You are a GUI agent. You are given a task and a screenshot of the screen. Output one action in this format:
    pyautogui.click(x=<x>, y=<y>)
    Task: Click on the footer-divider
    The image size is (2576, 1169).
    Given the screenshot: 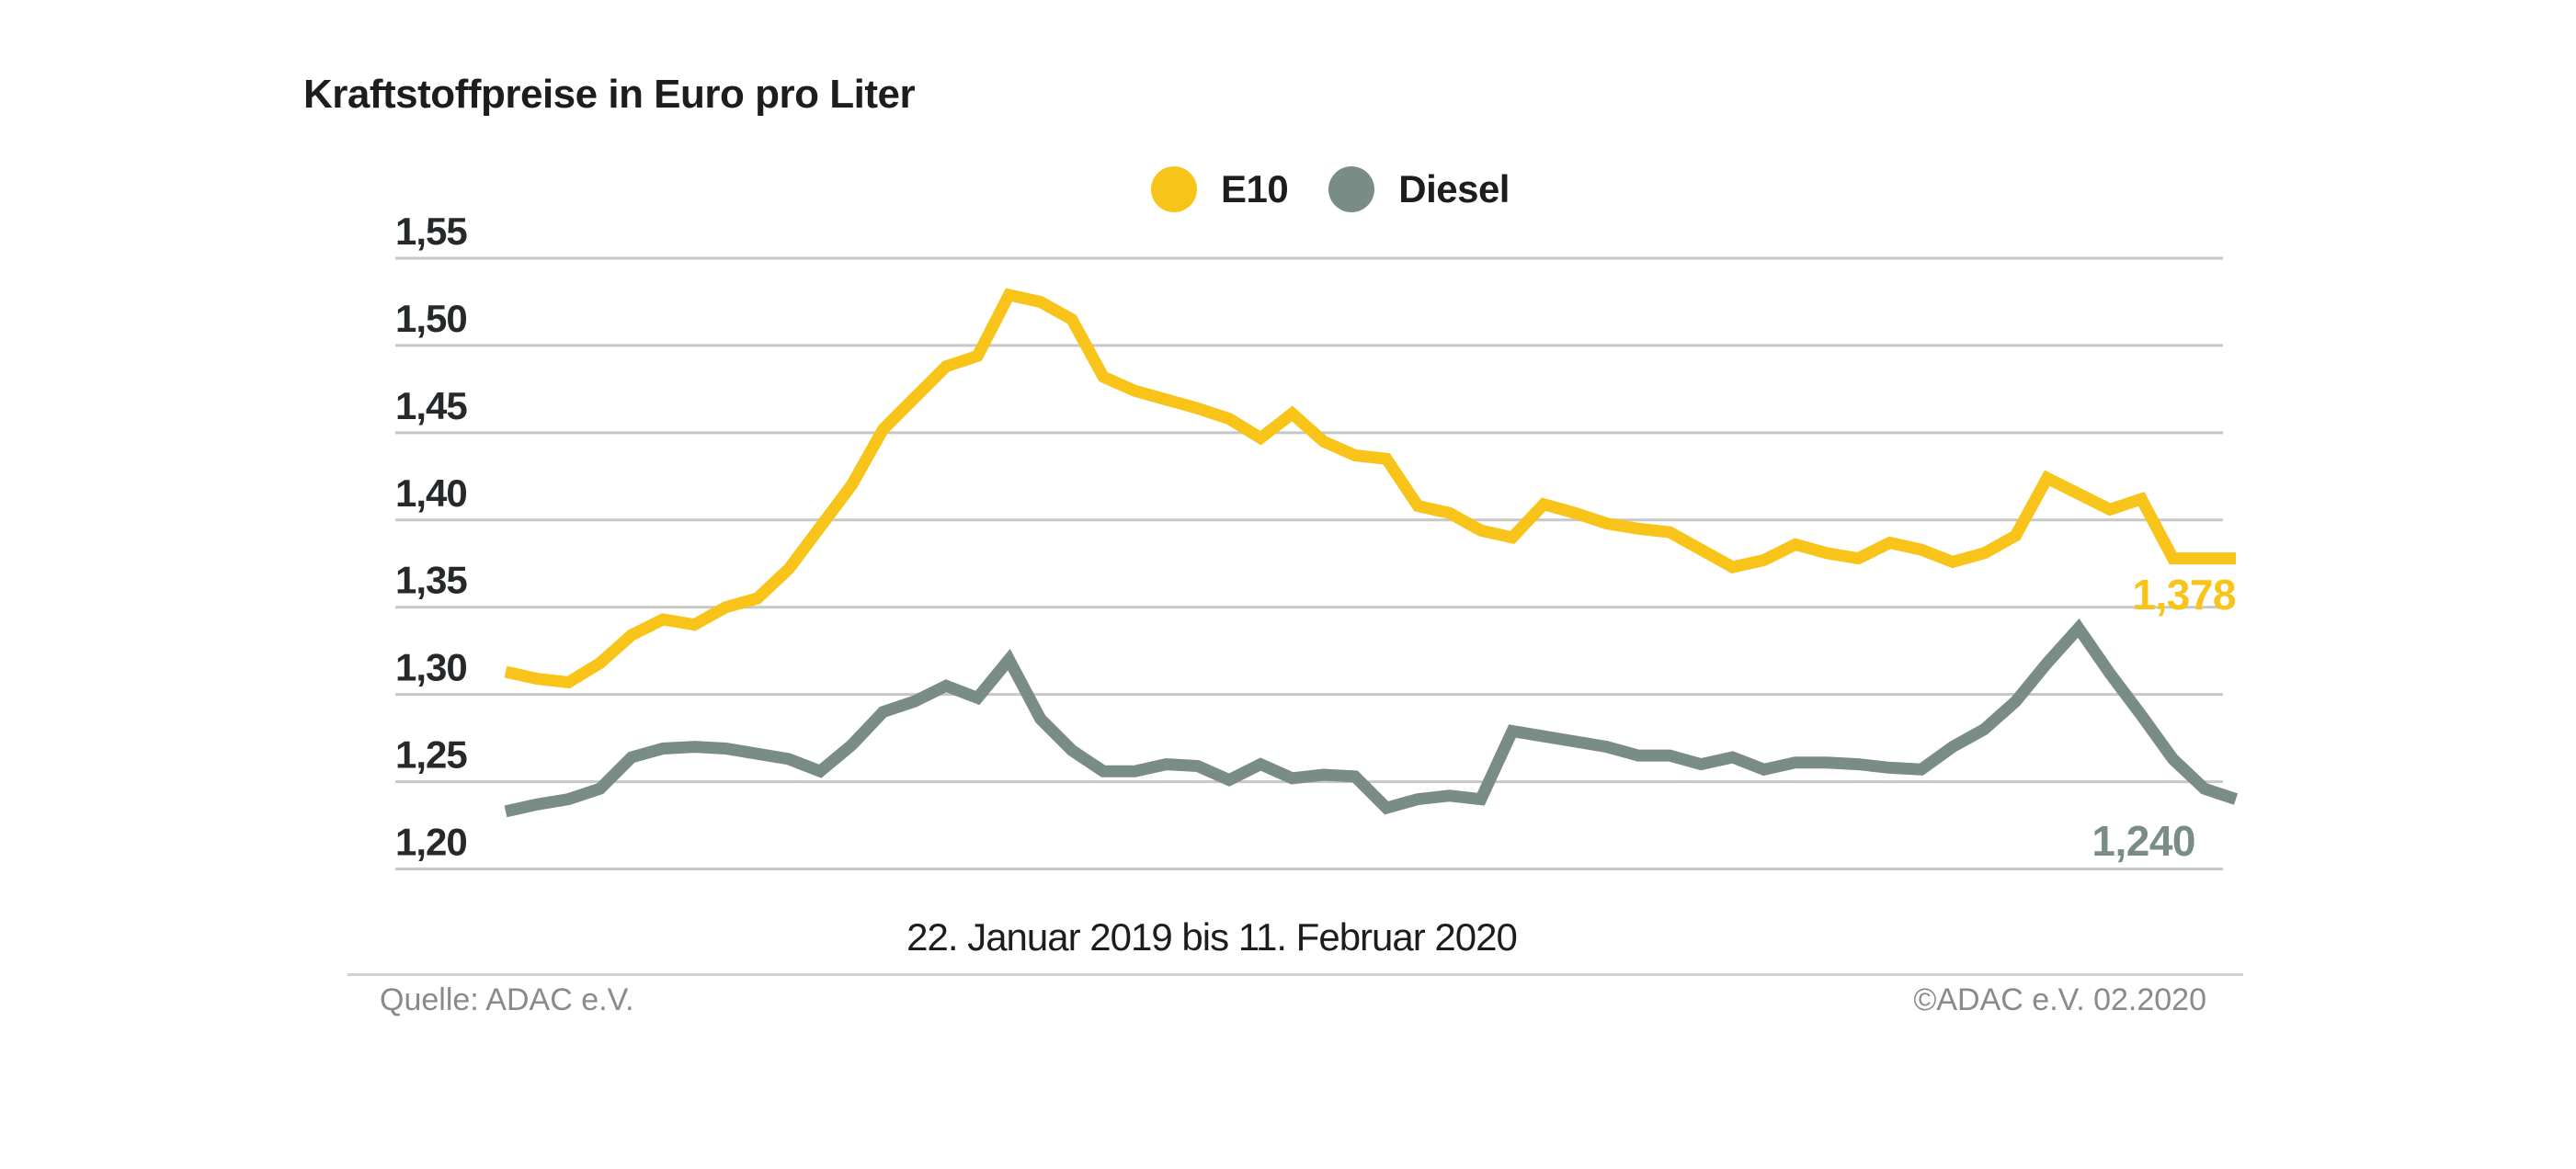 What is the action you would take?
    pyautogui.click(x=1295, y=974)
    